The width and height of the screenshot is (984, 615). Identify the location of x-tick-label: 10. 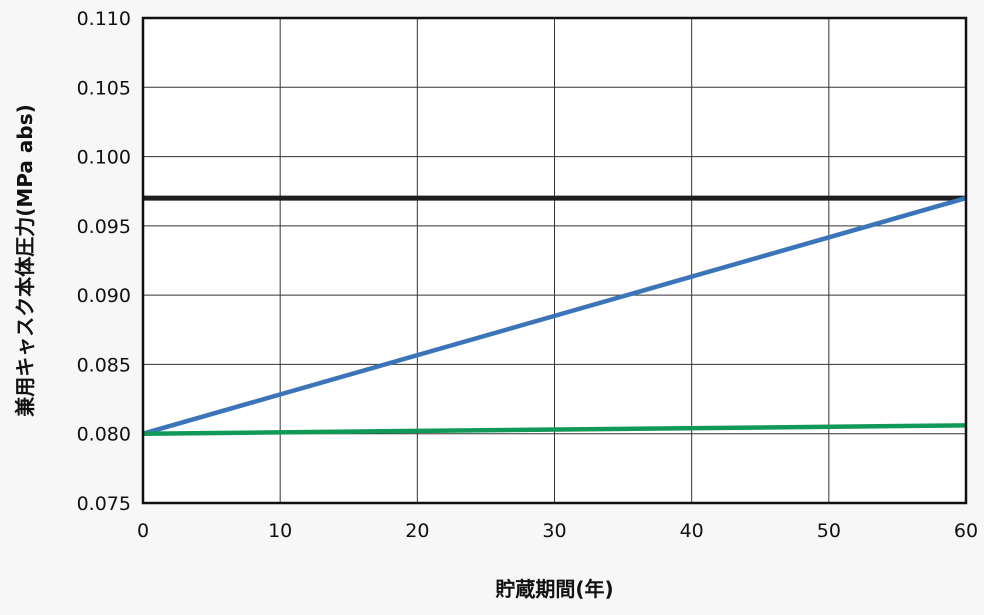
(280, 531).